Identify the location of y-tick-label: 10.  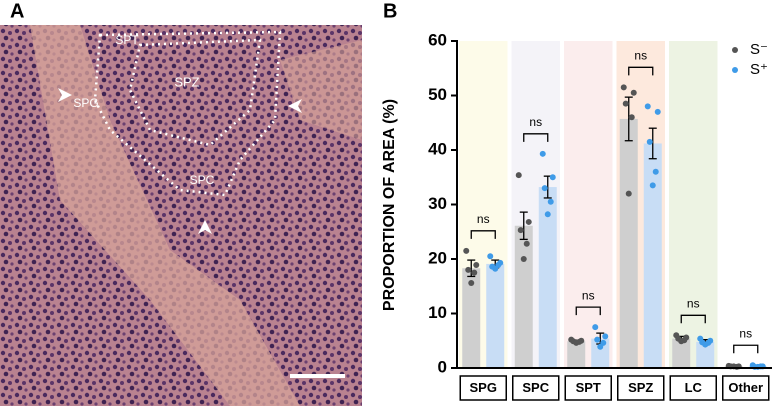
(437, 312).